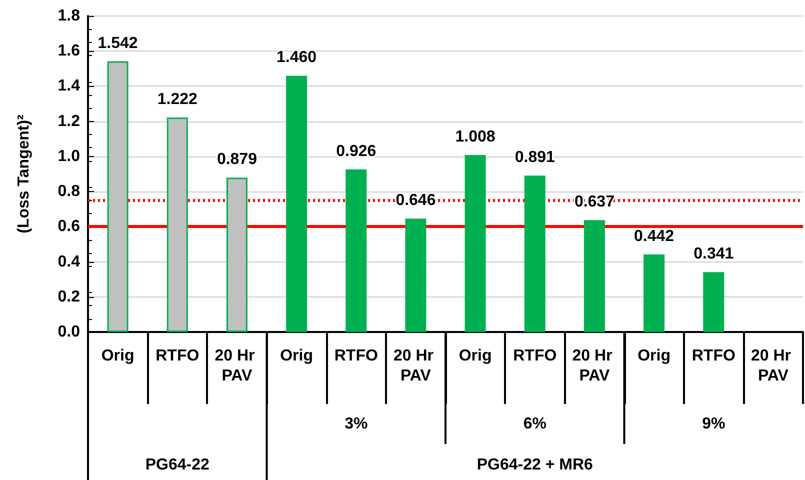  Describe the element at coordinates (475, 137) in the screenshot. I see `data-label: 1.008` at that location.